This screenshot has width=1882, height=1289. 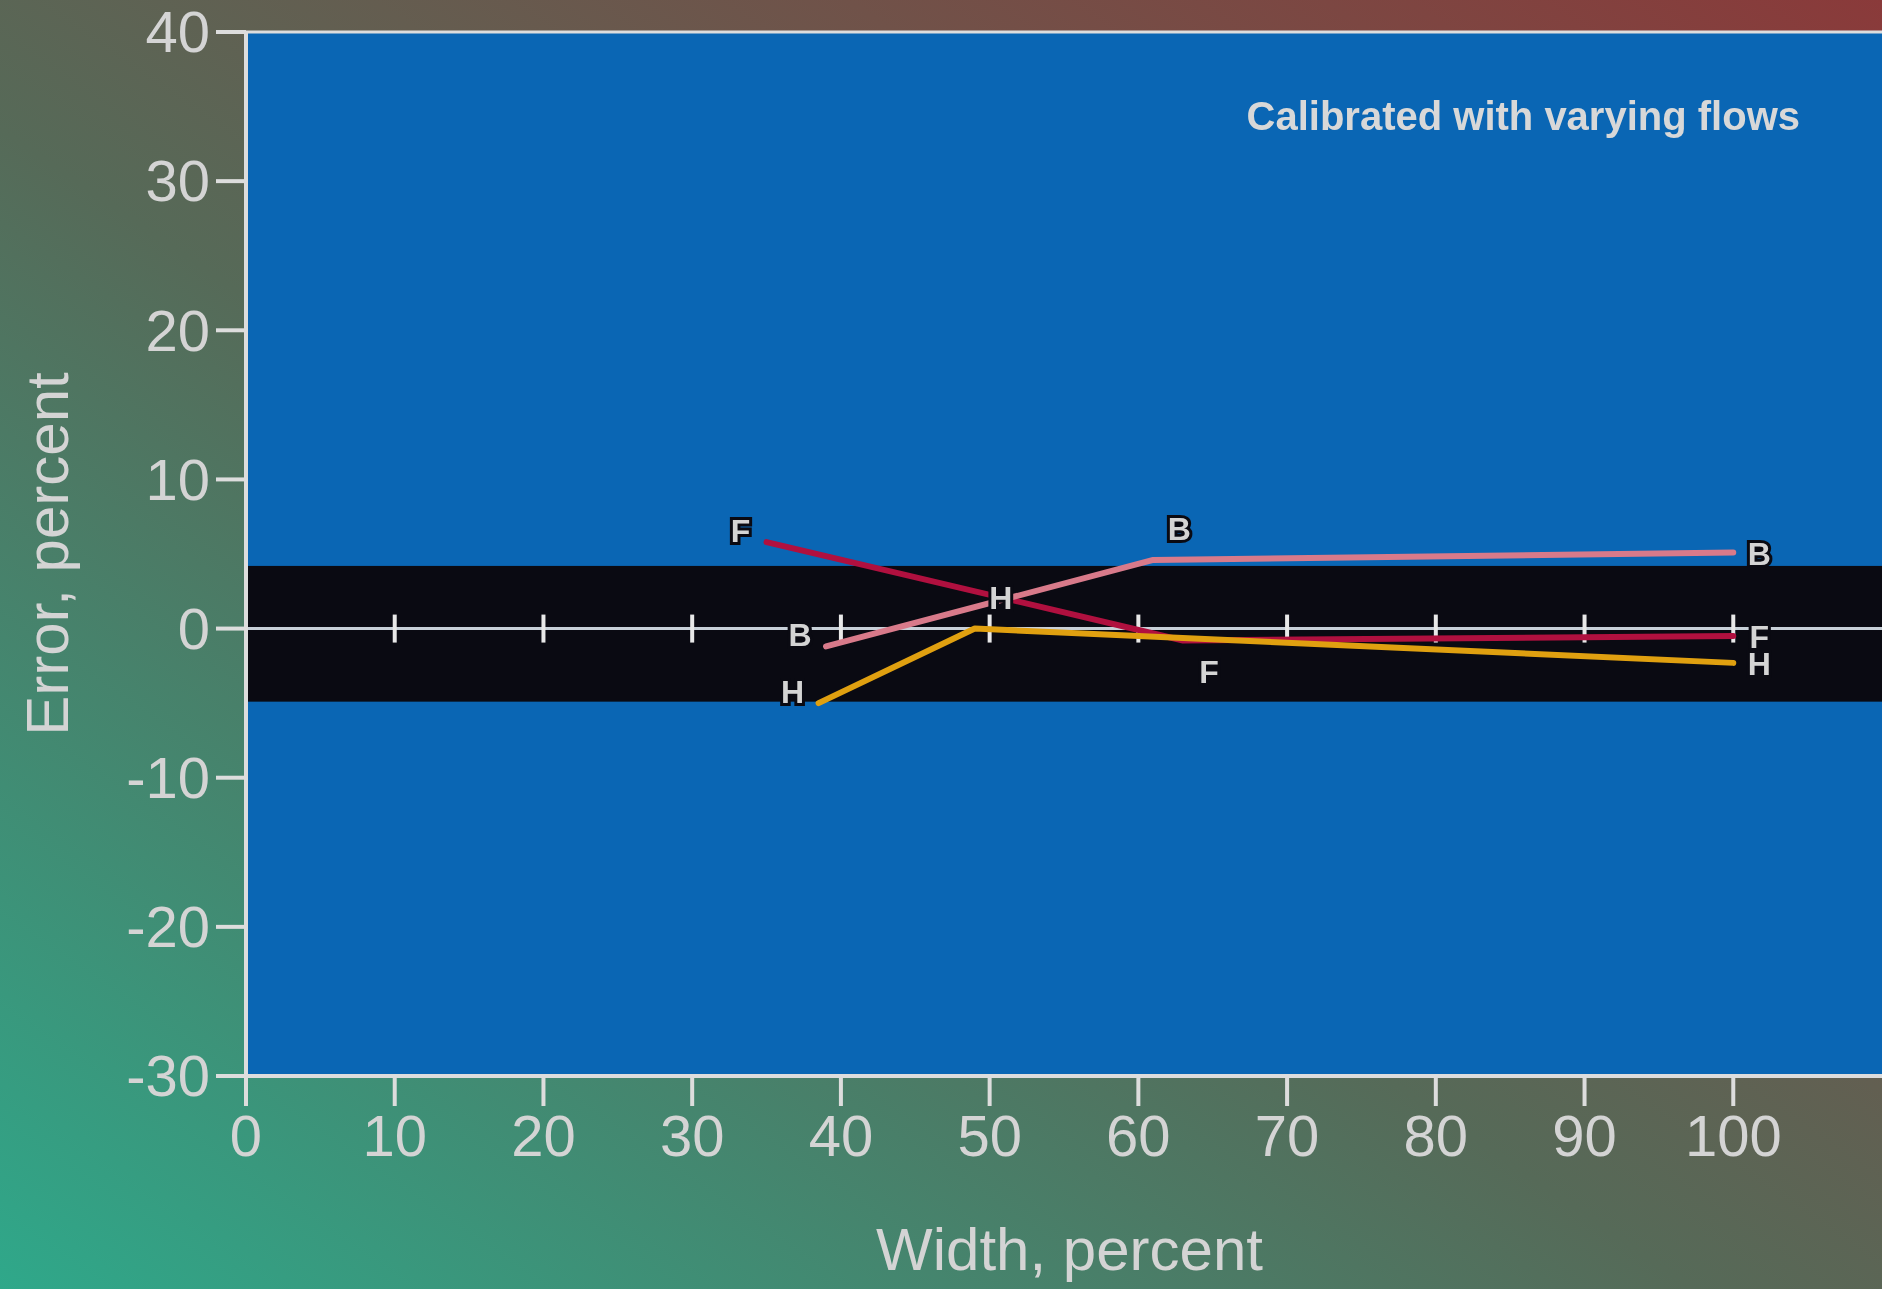 I want to click on y-tick-label: 20, so click(x=177, y=330).